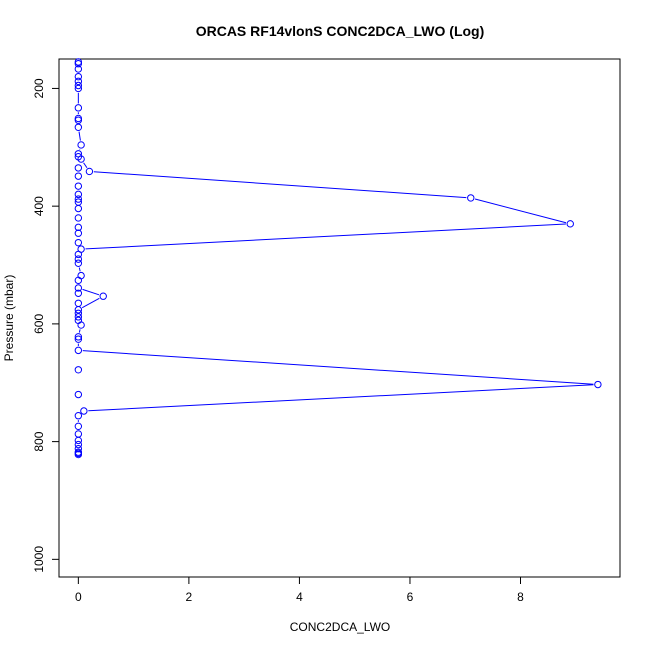 This screenshot has width=650, height=650. I want to click on x-tick-label: 4, so click(299, 597).